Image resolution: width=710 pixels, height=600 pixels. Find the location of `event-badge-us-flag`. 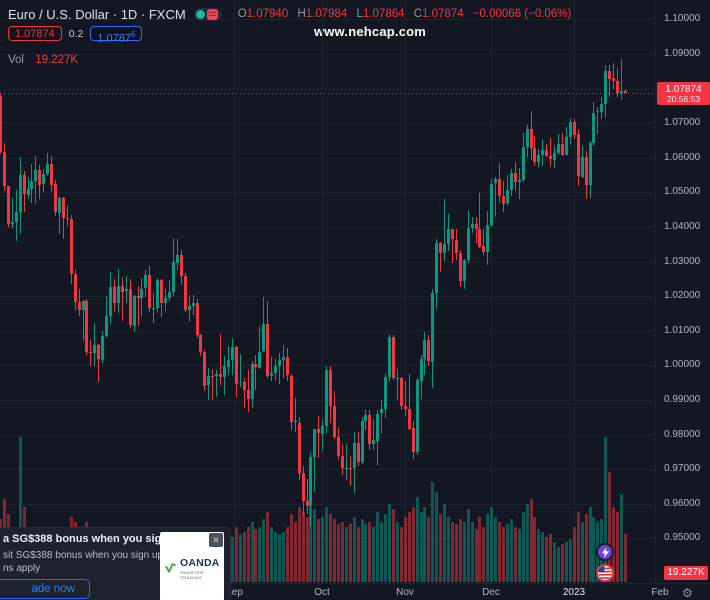

event-badge-us-flag is located at coordinates (605, 573).